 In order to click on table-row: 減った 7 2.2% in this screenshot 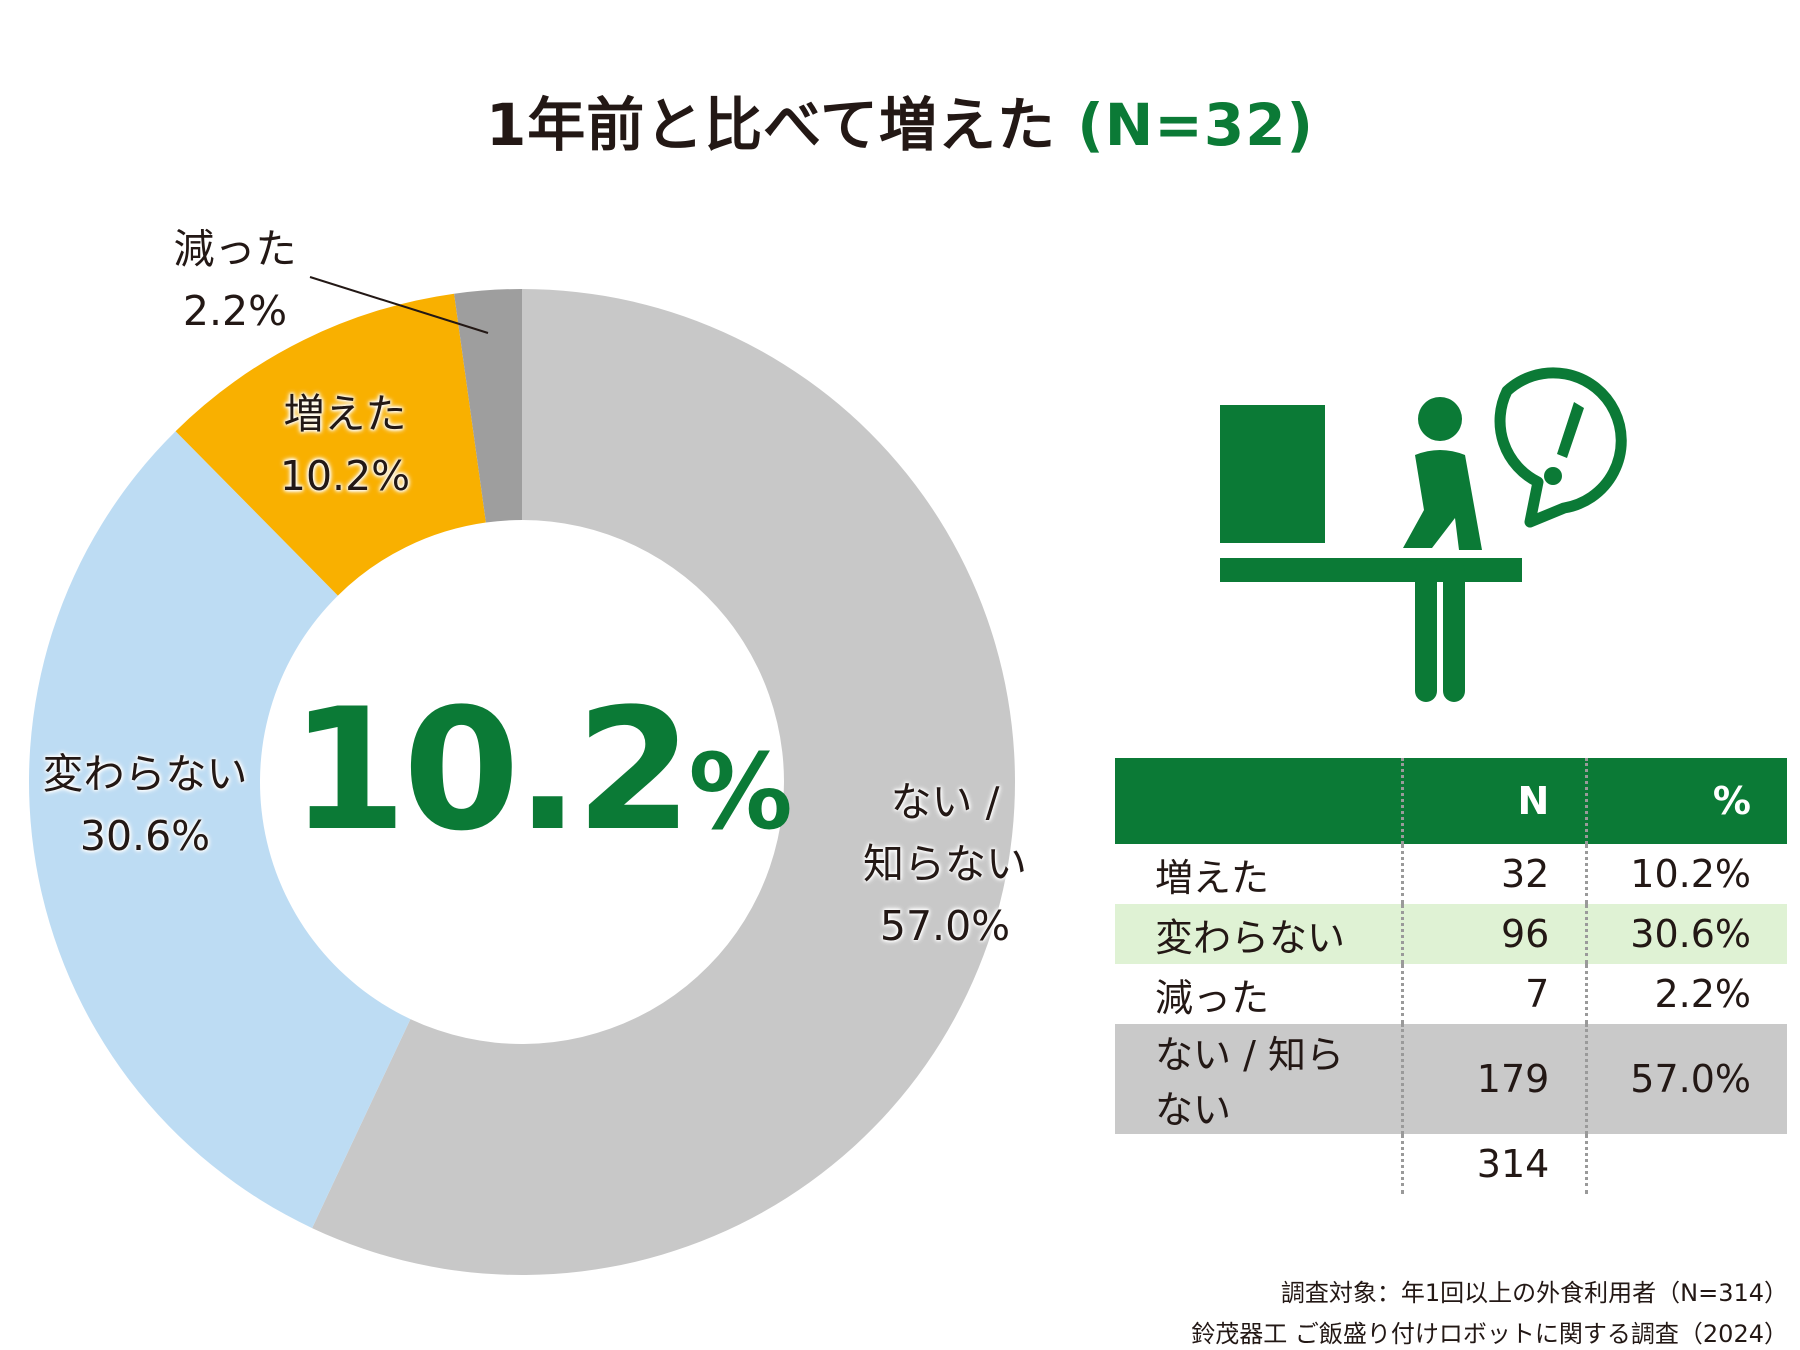, I will do `click(1451, 994)`.